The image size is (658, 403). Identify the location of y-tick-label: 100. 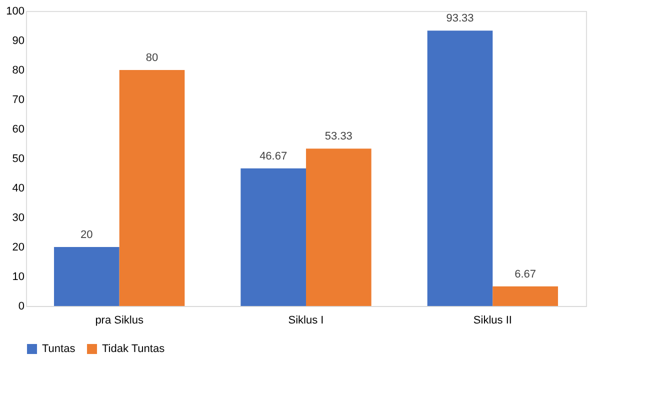
(15, 12).